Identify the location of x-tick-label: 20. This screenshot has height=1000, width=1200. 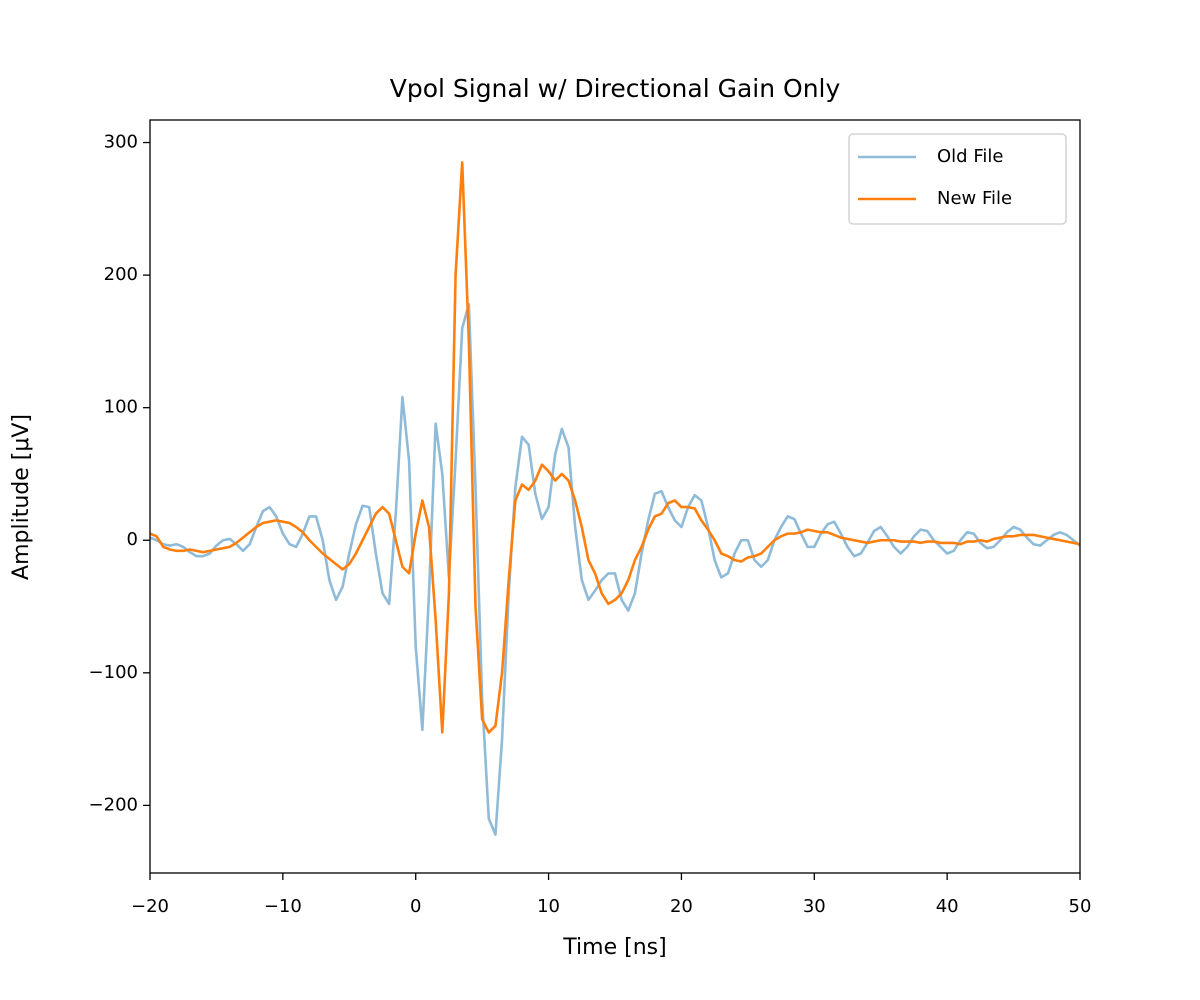
(681, 906).